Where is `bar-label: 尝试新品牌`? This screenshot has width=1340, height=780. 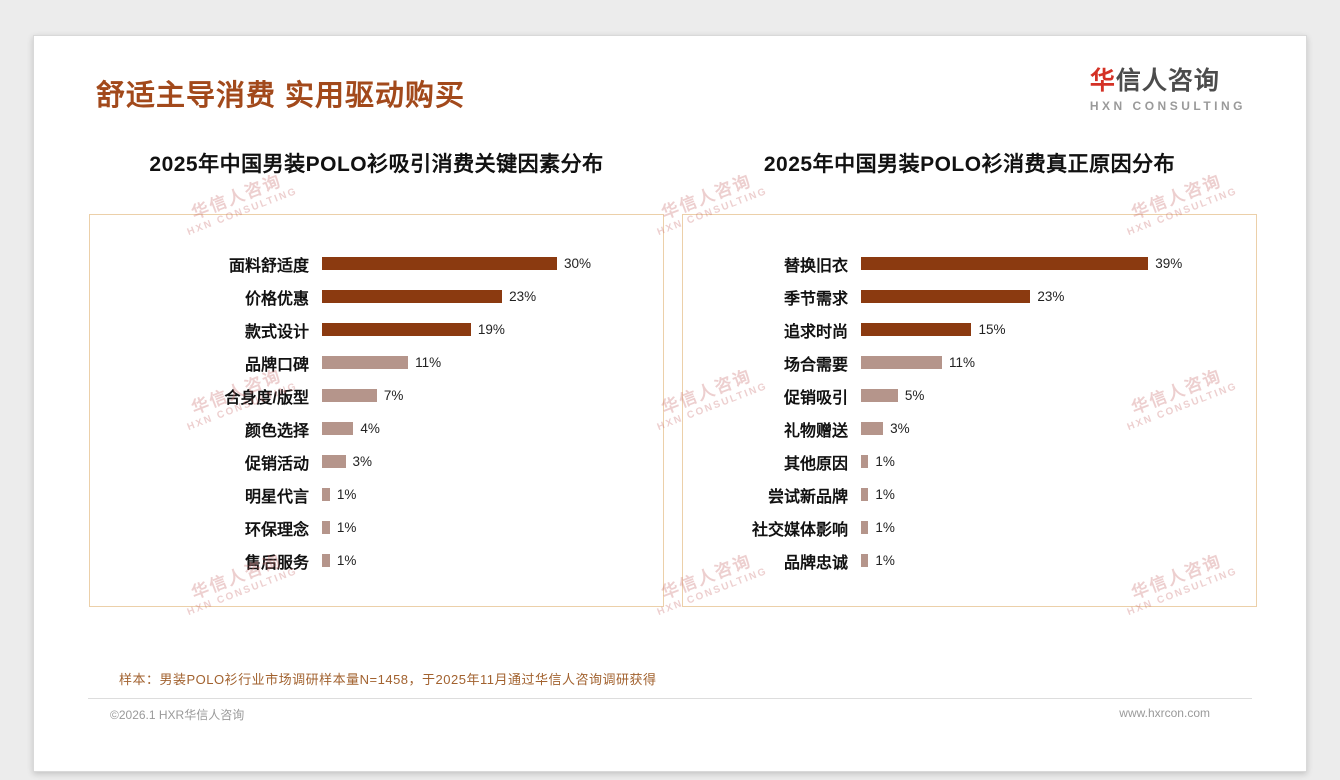 bar-label: 尝试新品牌 is located at coordinates (807, 497).